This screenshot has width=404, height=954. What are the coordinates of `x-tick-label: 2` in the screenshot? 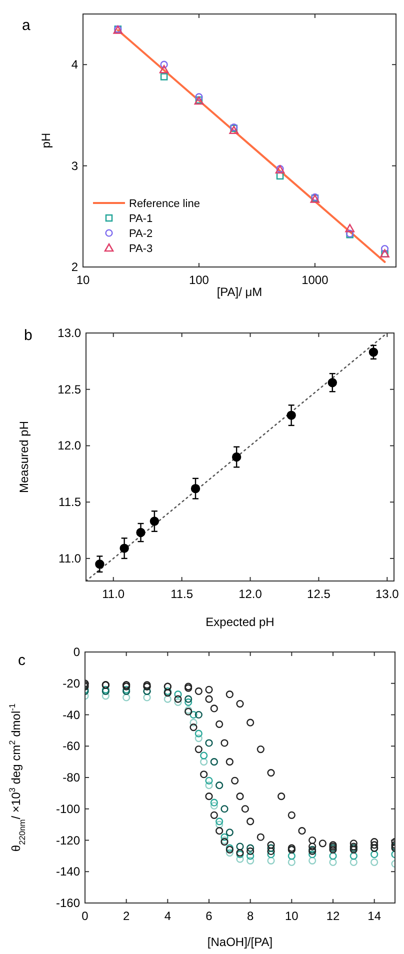 It's located at (126, 916).